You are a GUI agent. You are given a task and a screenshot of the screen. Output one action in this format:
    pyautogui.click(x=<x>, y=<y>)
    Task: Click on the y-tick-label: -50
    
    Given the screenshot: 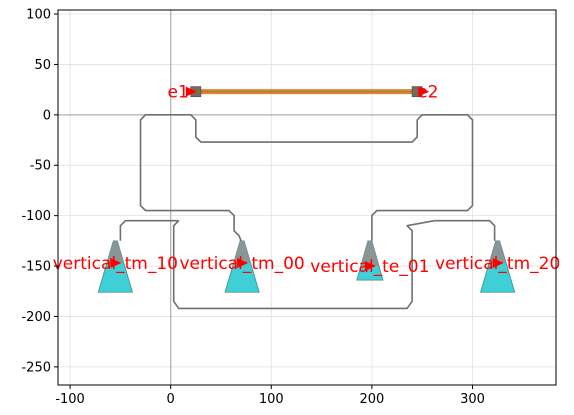 What is the action you would take?
    pyautogui.click(x=40, y=166)
    